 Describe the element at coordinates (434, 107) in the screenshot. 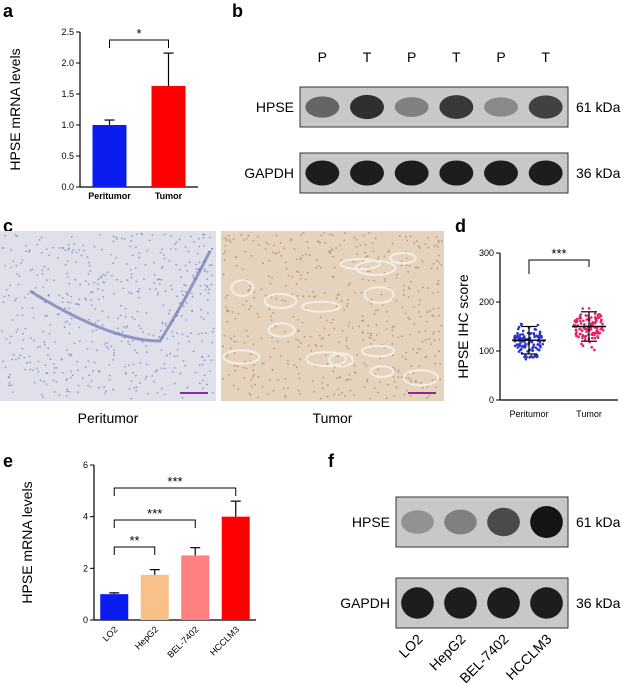

I see `blot-strip` at that location.